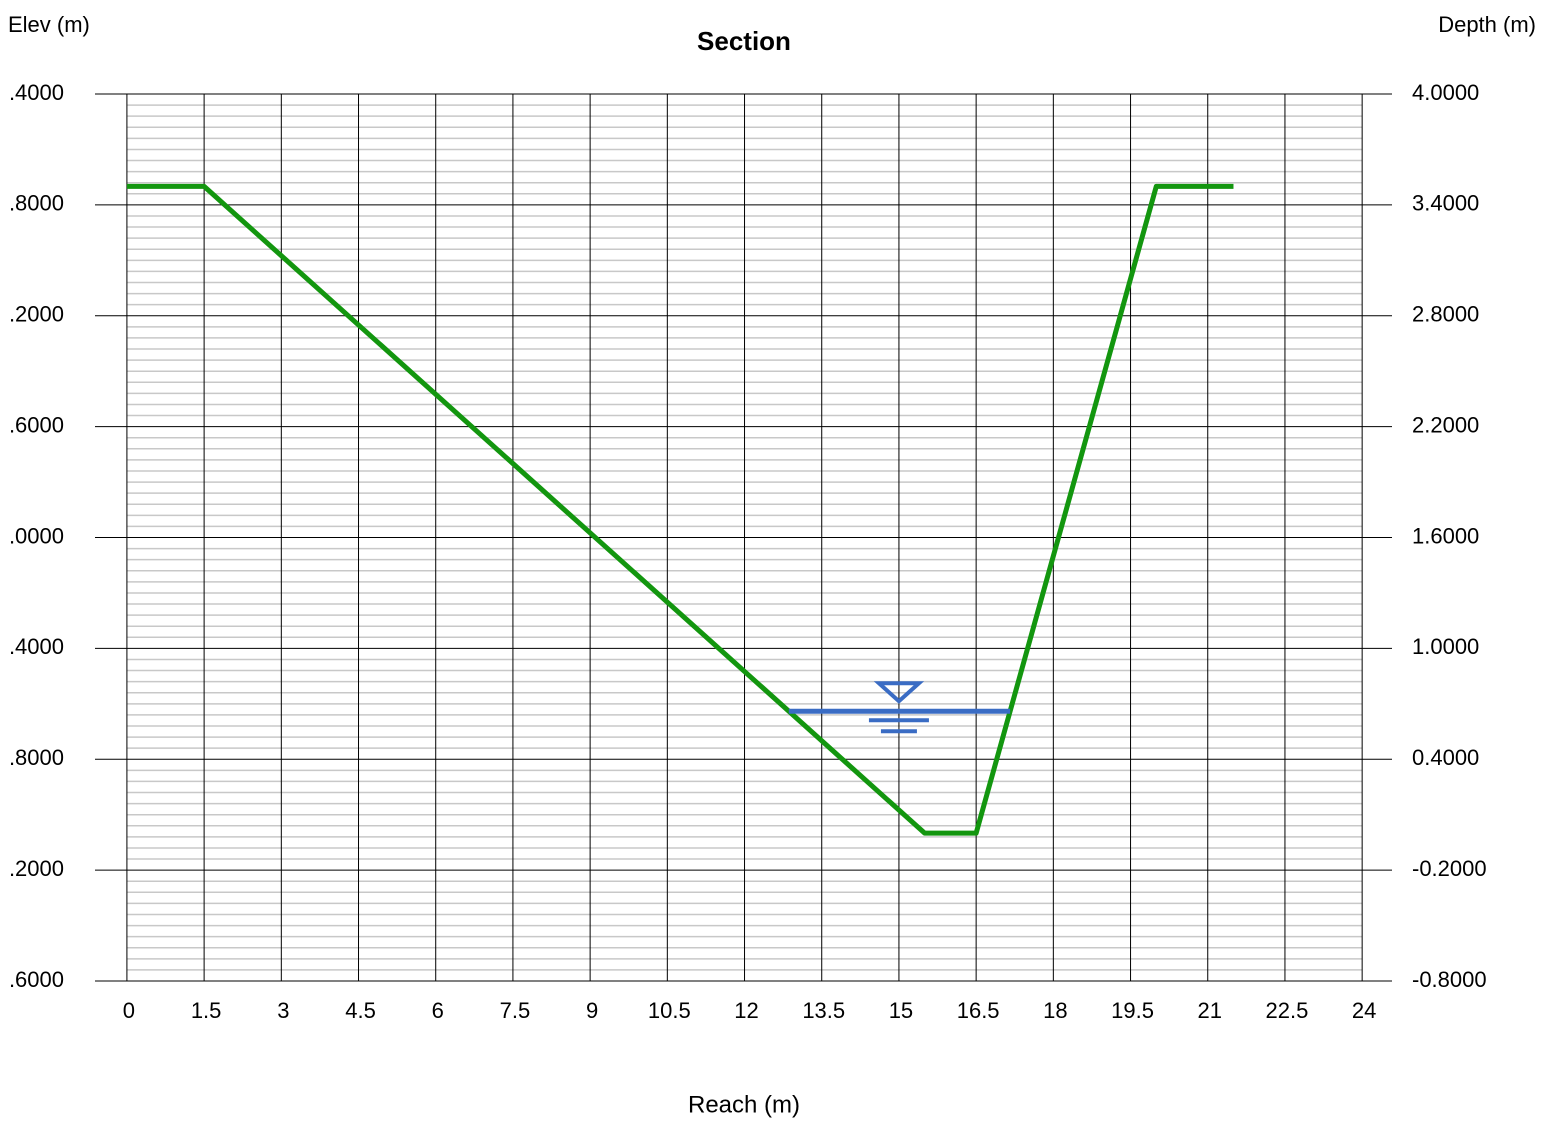 The height and width of the screenshot is (1124, 1544). What do you see at coordinates (592, 1010) in the screenshot?
I see `x-tick-label: 9` at bounding box center [592, 1010].